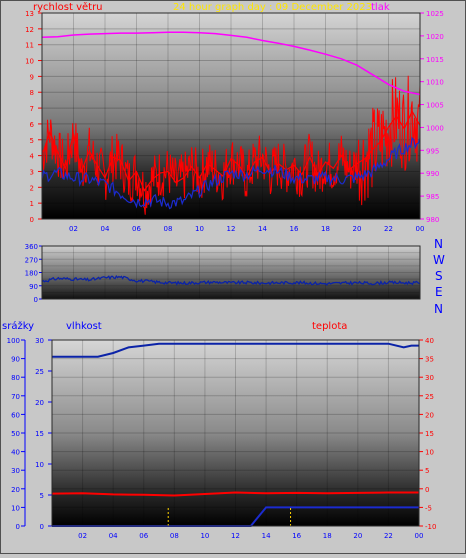 This screenshot has height=558, width=466. Describe the element at coordinates (42, 496) in the screenshot. I see `rain-tick-label: 5` at that location.